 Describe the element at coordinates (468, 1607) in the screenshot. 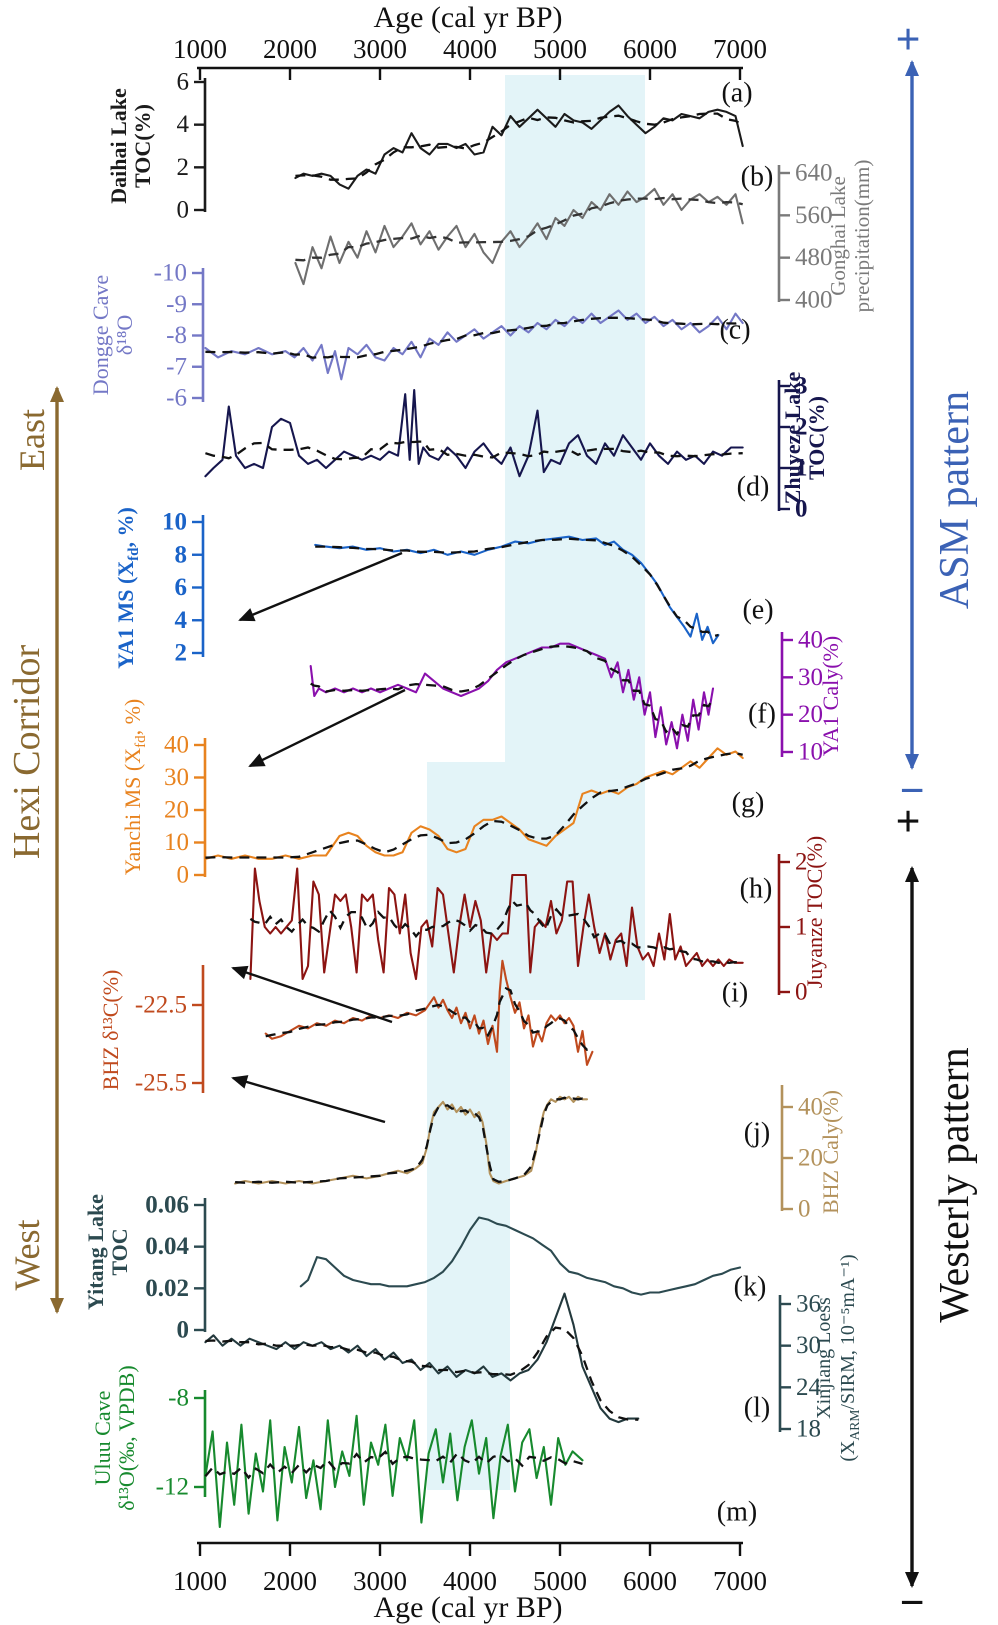

I see `bottom-axis-title: Age (cal yr BP)` at that location.